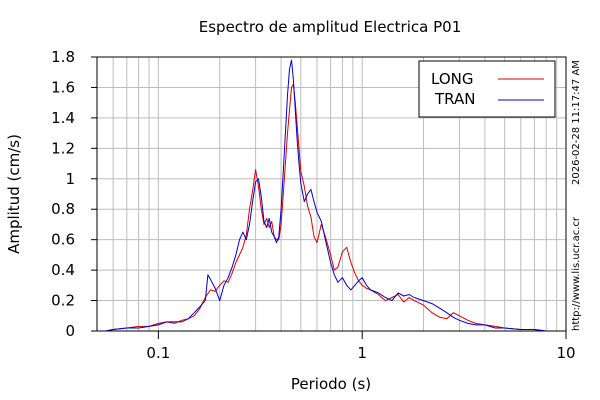 This screenshot has width=600, height=400. I want to click on timestamp-label: 2026-02-28 11:17:47 AM, so click(576, 122).